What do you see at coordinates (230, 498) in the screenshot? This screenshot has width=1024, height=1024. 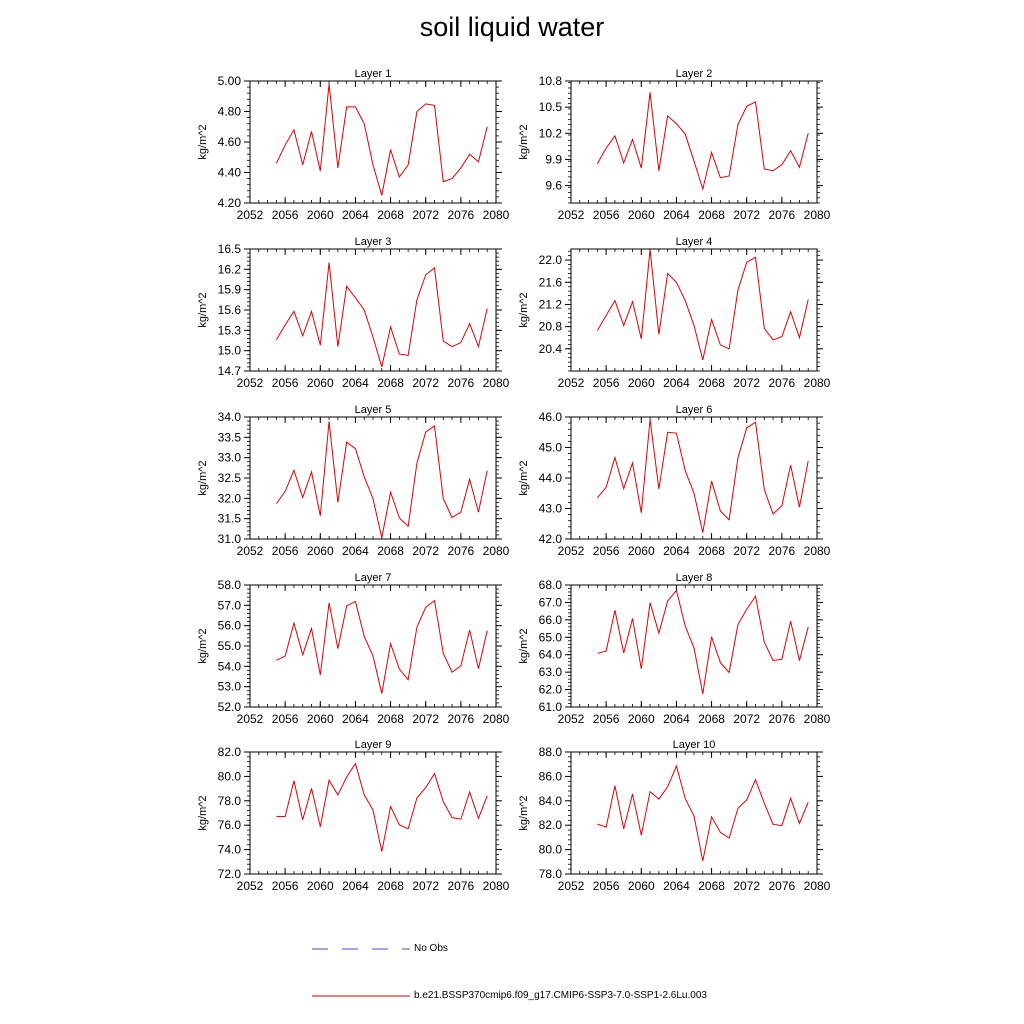 I see `y-tick-label: 32.0` at bounding box center [230, 498].